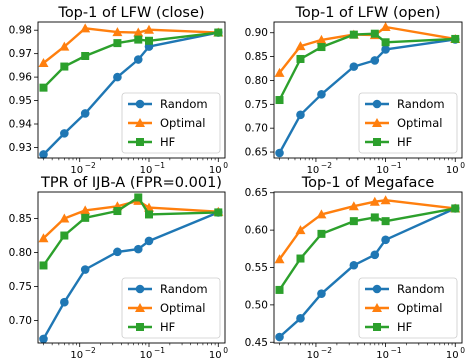 Image resolution: width=469 pixels, height=358 pixels. Describe the element at coordinates (20, 148) in the screenshot. I see `y-tick-label: 0.93` at that location.